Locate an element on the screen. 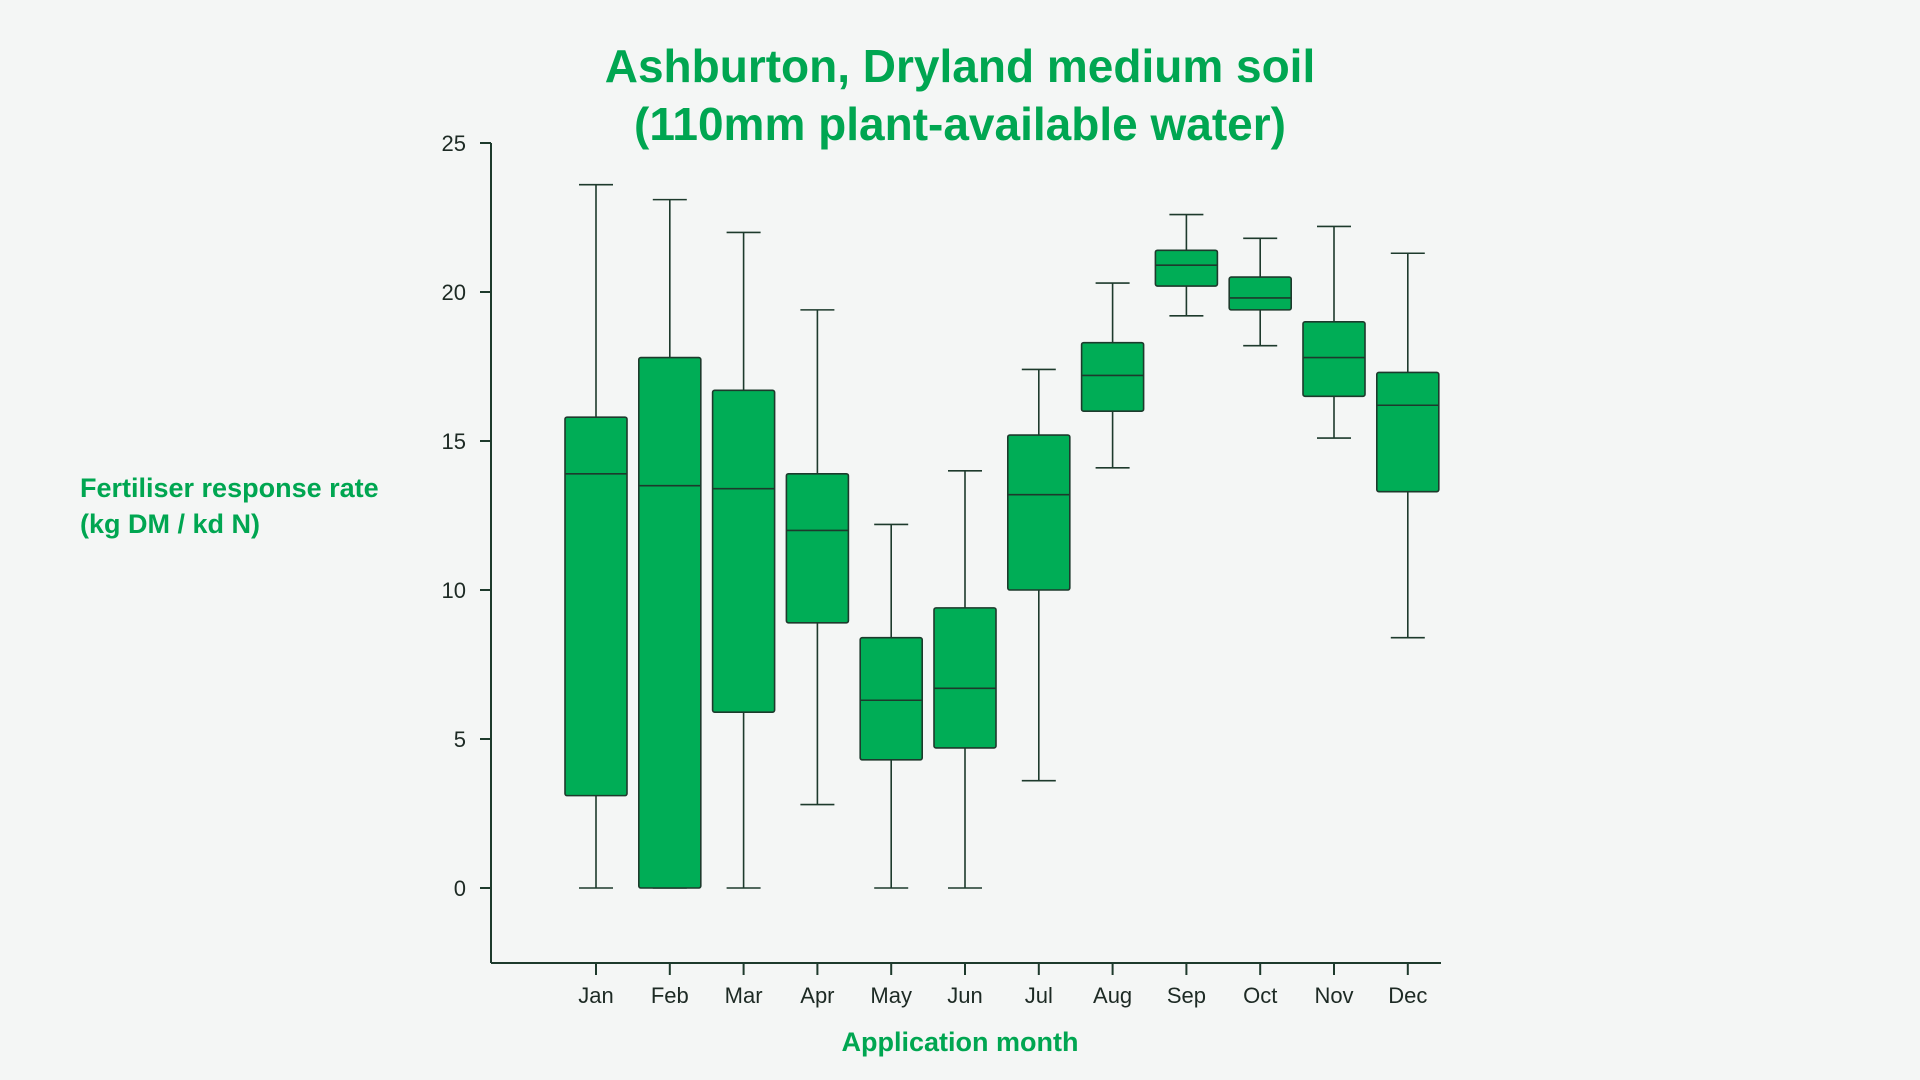  y-axis-label-line-1: Fertiliser response rate is located at coordinates (229, 488).